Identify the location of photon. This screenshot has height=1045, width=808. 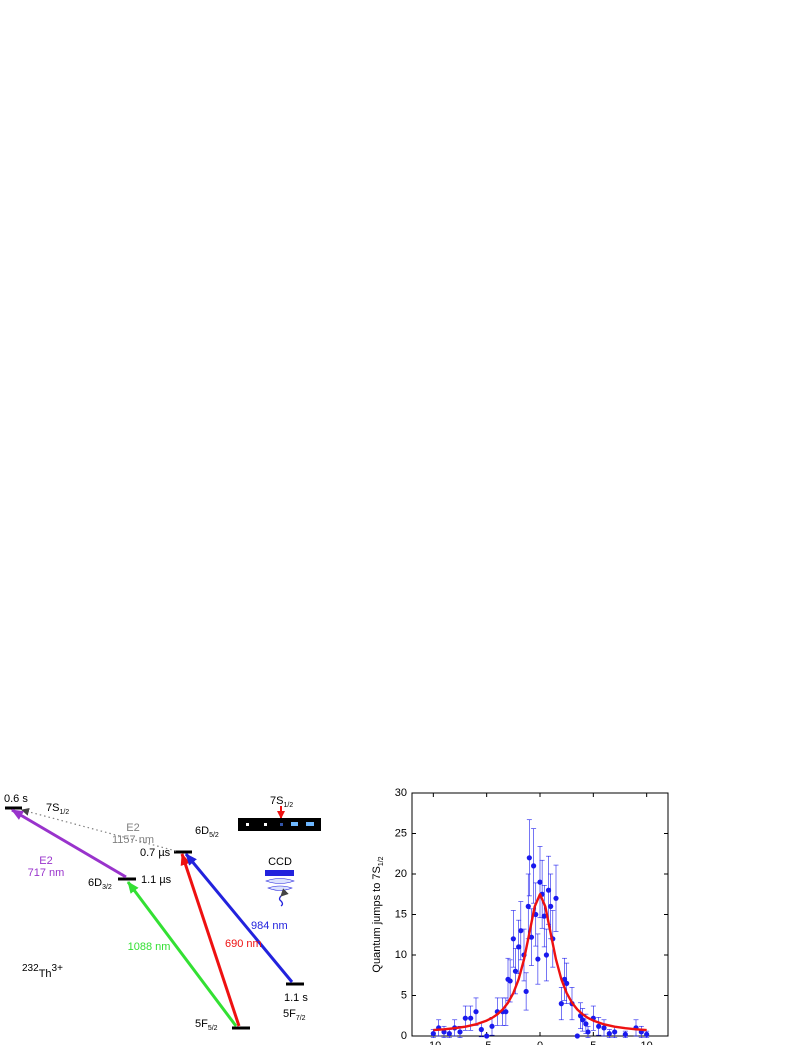
(283, 897).